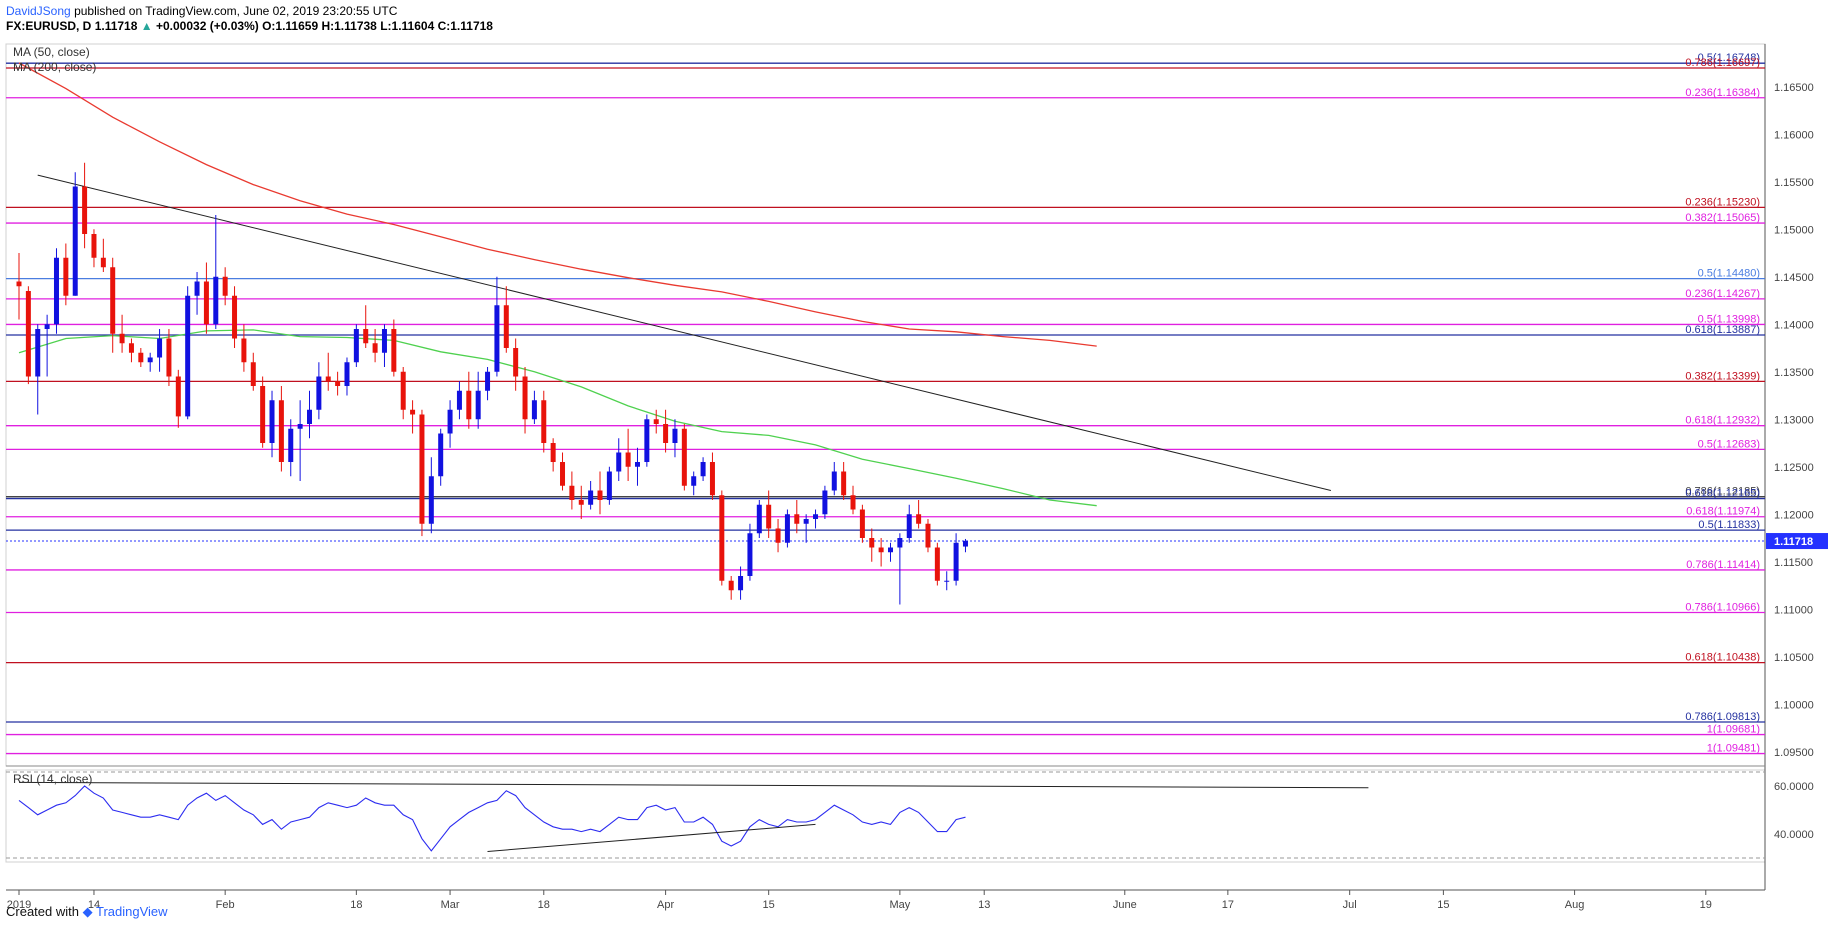 This screenshot has height=930, width=1828. What do you see at coordinates (42, 911) in the screenshot?
I see `created-with-label: Created with` at bounding box center [42, 911].